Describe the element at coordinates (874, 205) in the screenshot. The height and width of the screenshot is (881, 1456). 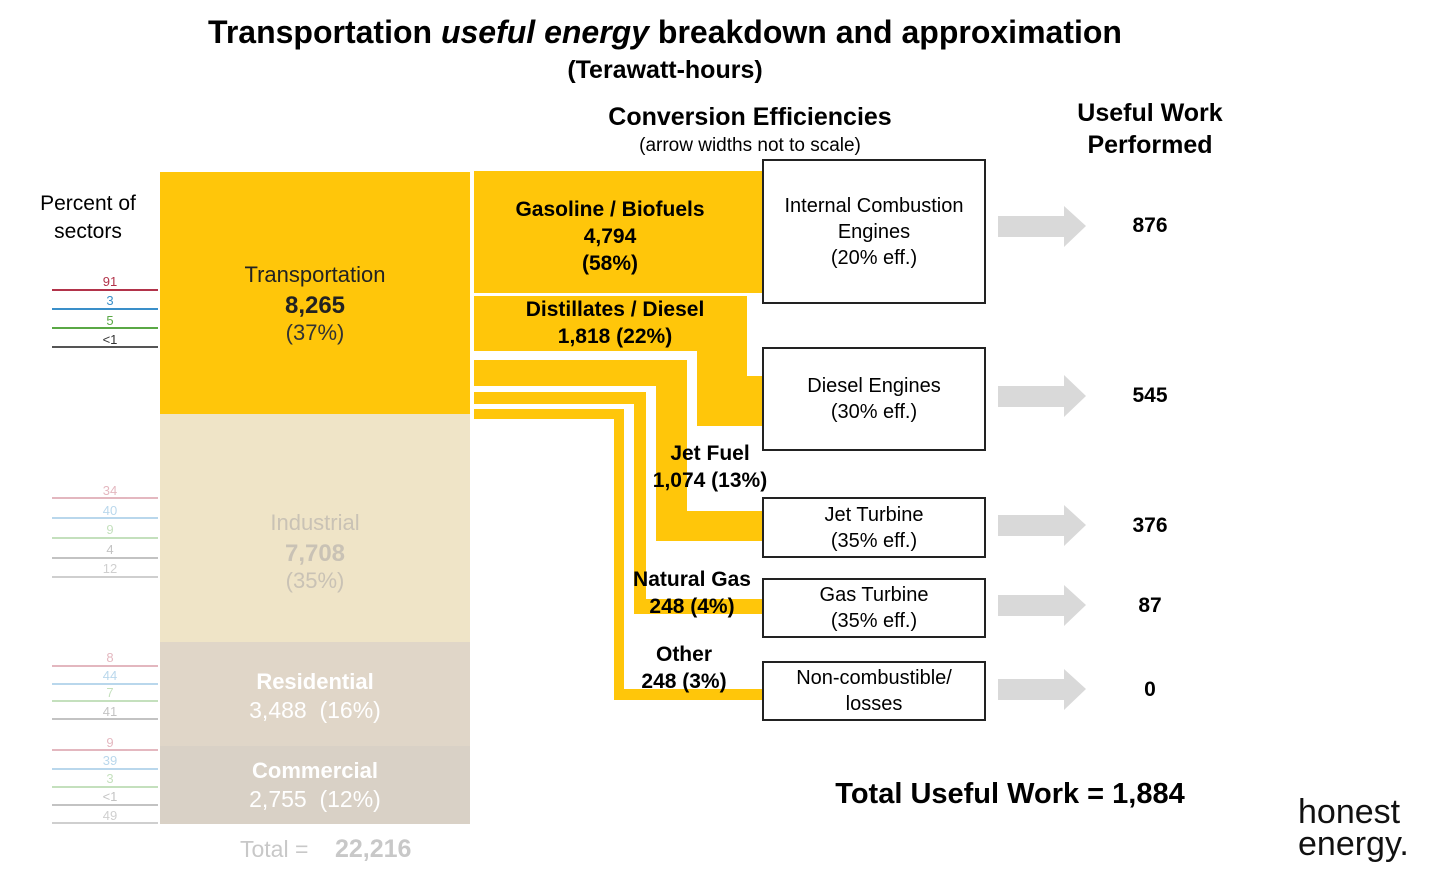
I see `converter-line: Internal Combustion` at that location.